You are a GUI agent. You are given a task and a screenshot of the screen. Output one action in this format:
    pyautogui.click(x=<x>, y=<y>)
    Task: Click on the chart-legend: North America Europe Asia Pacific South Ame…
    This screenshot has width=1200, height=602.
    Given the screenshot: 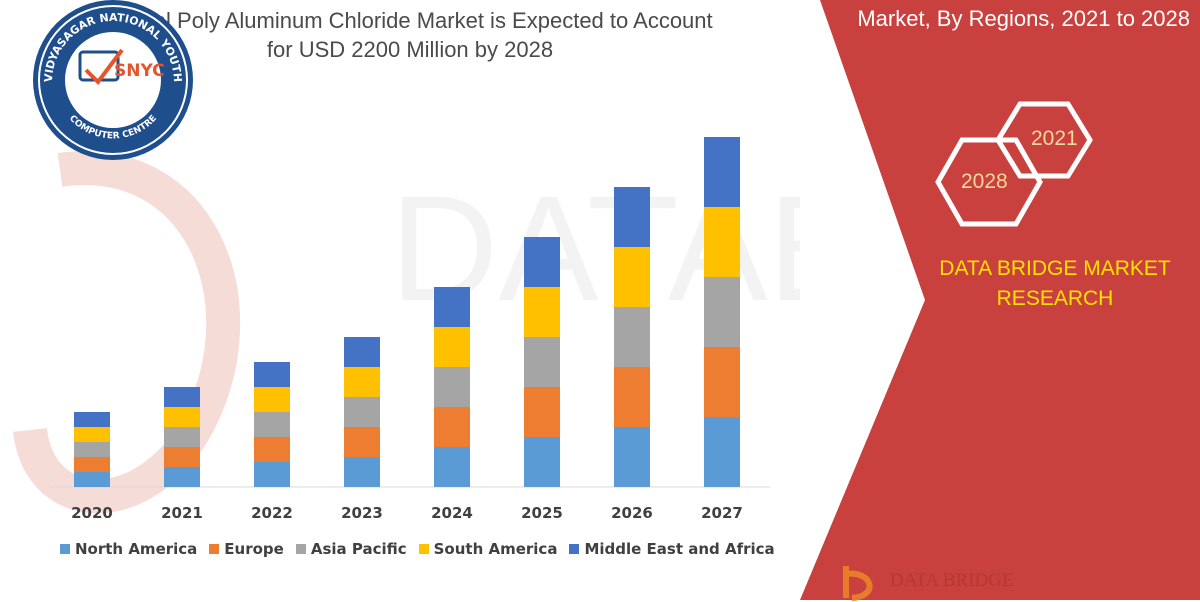 What is the action you would take?
    pyautogui.click(x=420, y=549)
    